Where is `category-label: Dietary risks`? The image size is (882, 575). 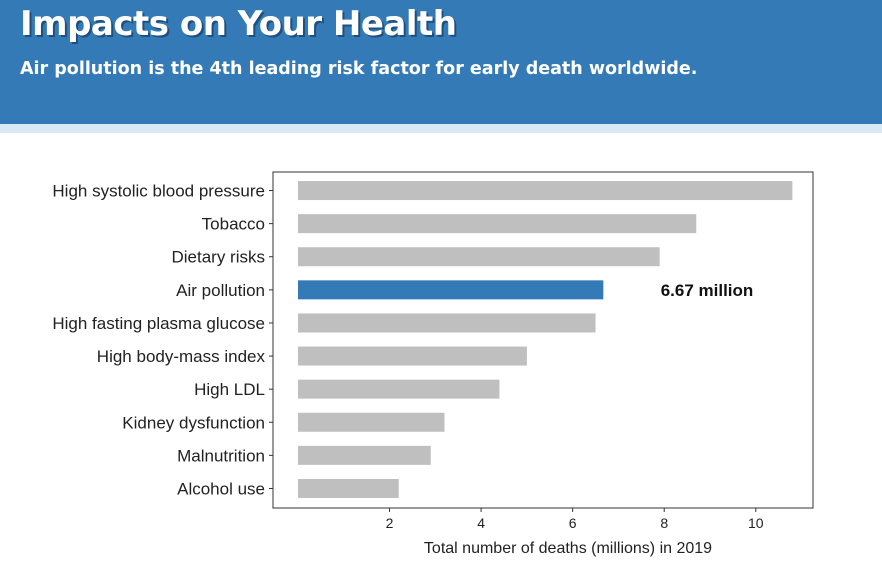 category-label: Dietary risks is located at coordinates (218, 257).